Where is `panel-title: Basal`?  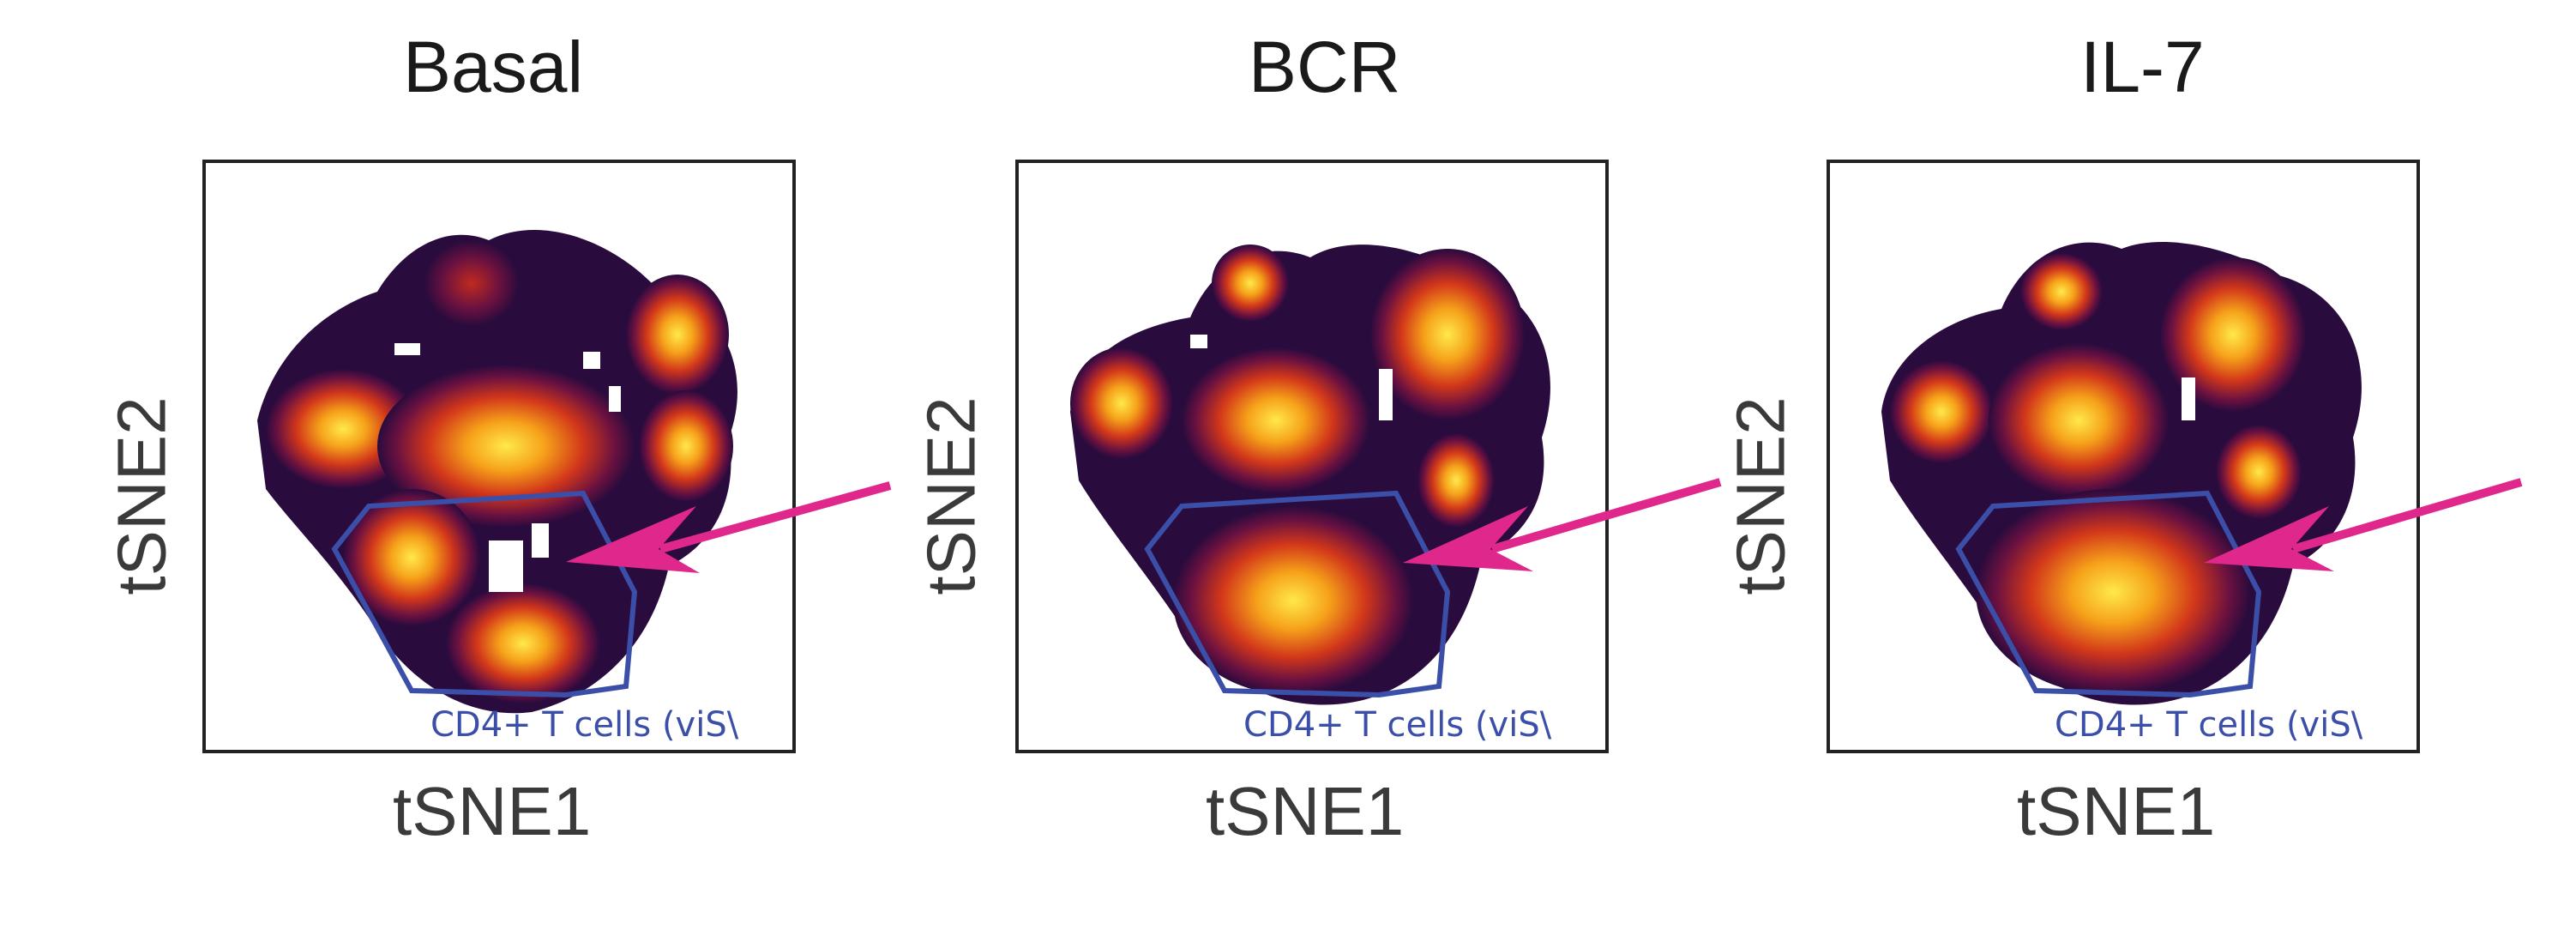
panel-title: Basal is located at coordinates (493, 67).